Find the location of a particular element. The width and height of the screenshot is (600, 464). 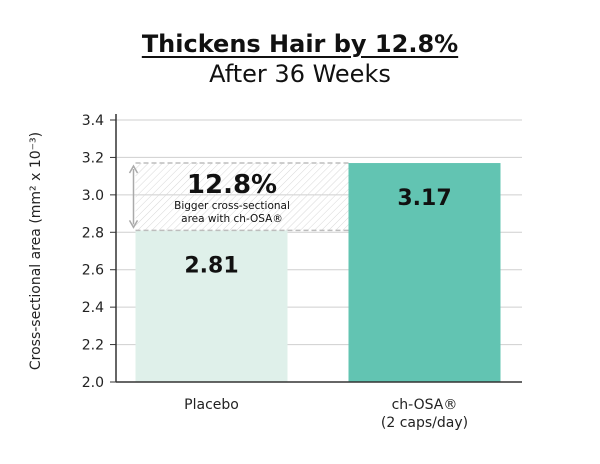

y-tick-label: 3.2 is located at coordinates (93, 158).